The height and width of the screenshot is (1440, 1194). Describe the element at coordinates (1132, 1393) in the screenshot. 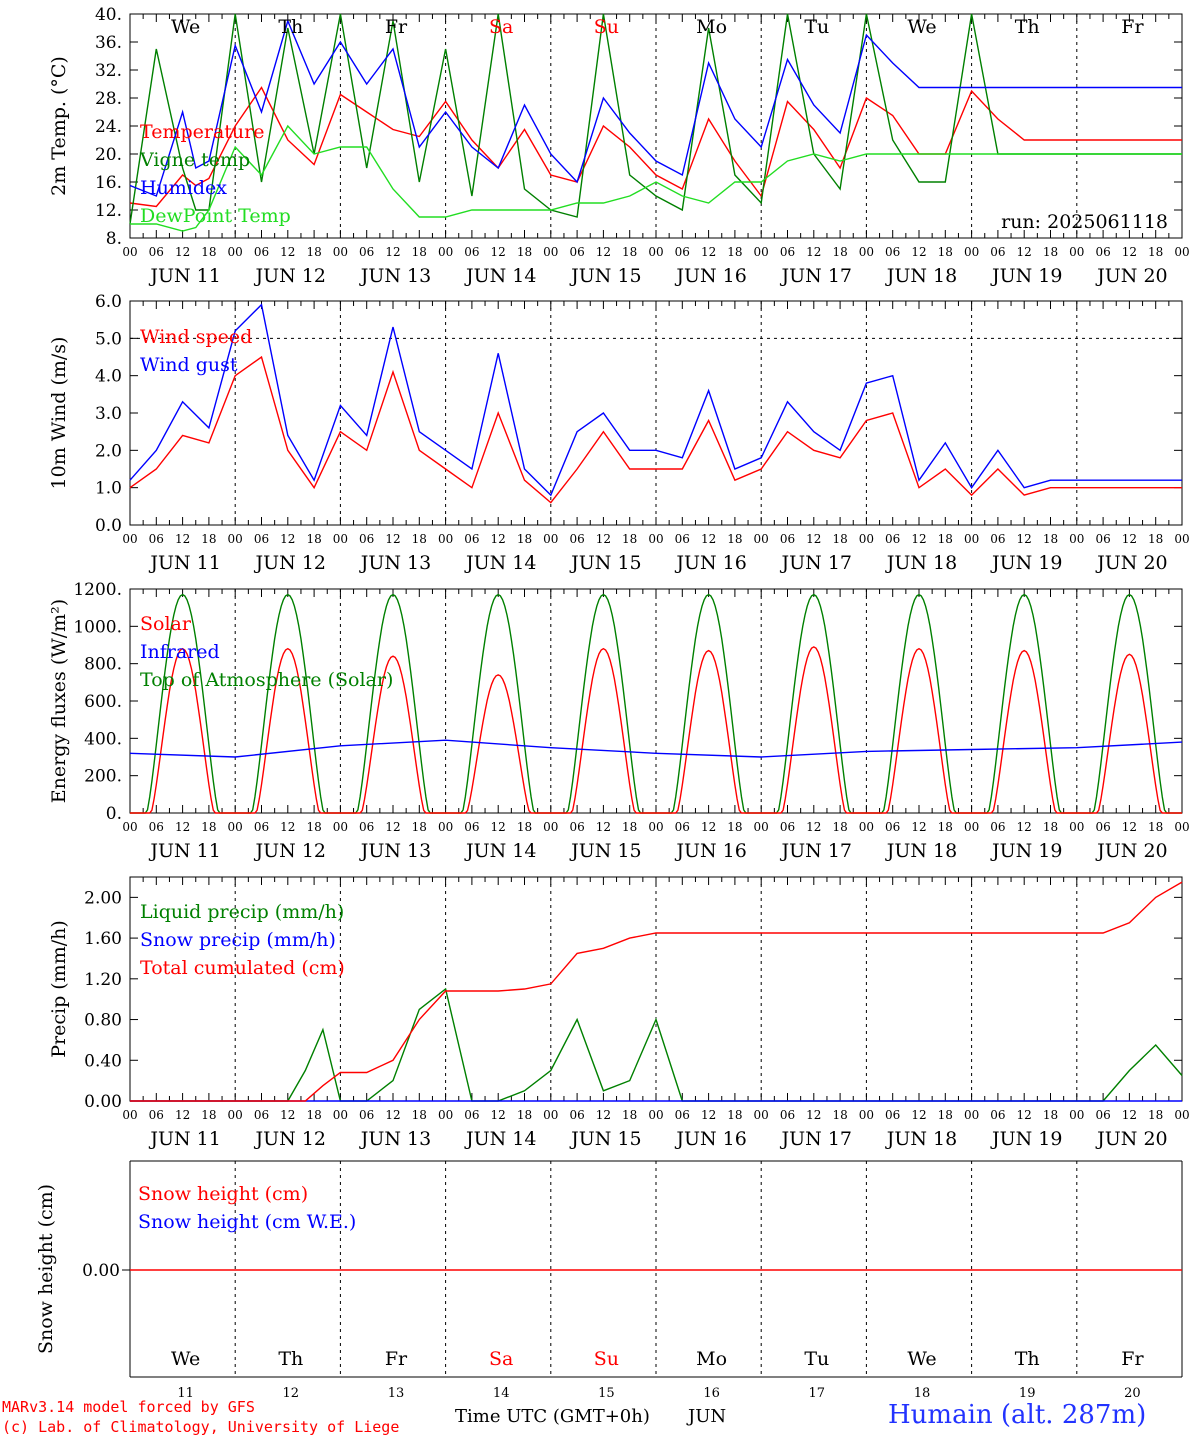

I see `day-number: 20` at that location.